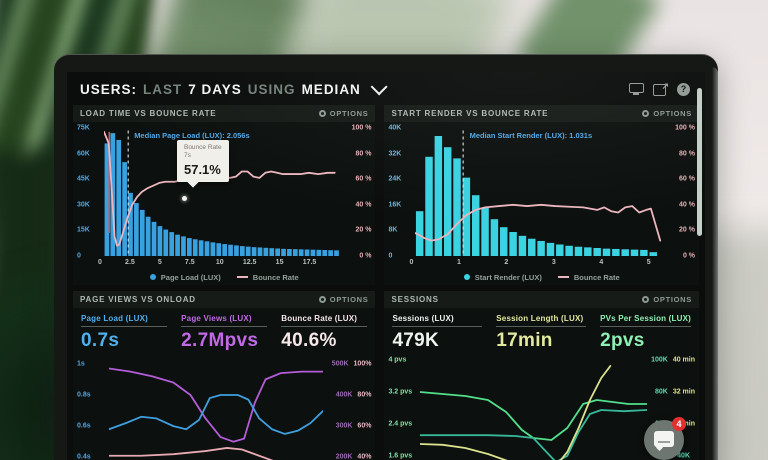 This screenshot has width=768, height=460. Describe the element at coordinates (361, 128) in the screenshot. I see `y2-tick-label: 100 %` at that location.